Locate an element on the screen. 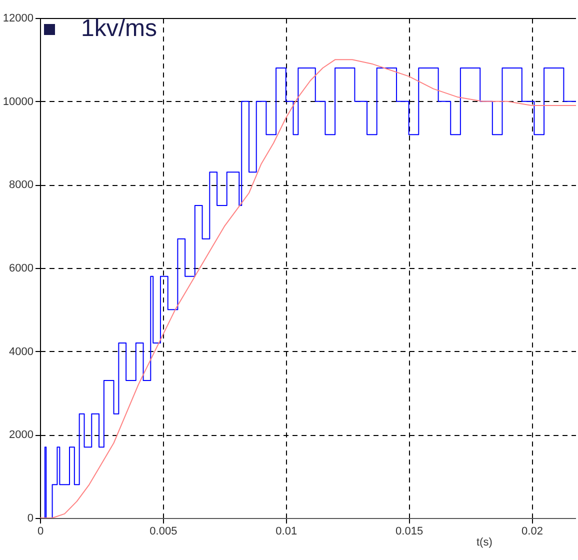  y-tick-label: 0 is located at coordinates (30, 518).